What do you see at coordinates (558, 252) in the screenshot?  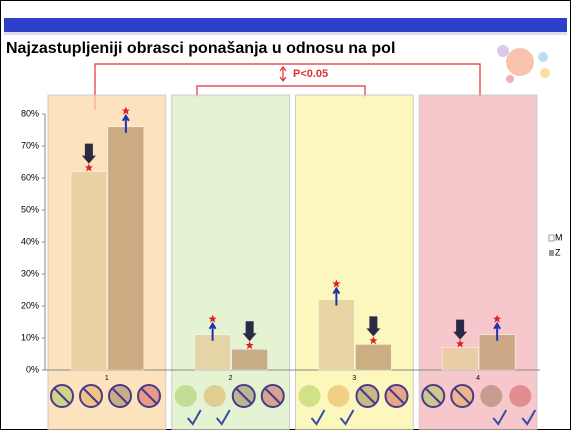 I see `legend-label: Z` at bounding box center [558, 252].